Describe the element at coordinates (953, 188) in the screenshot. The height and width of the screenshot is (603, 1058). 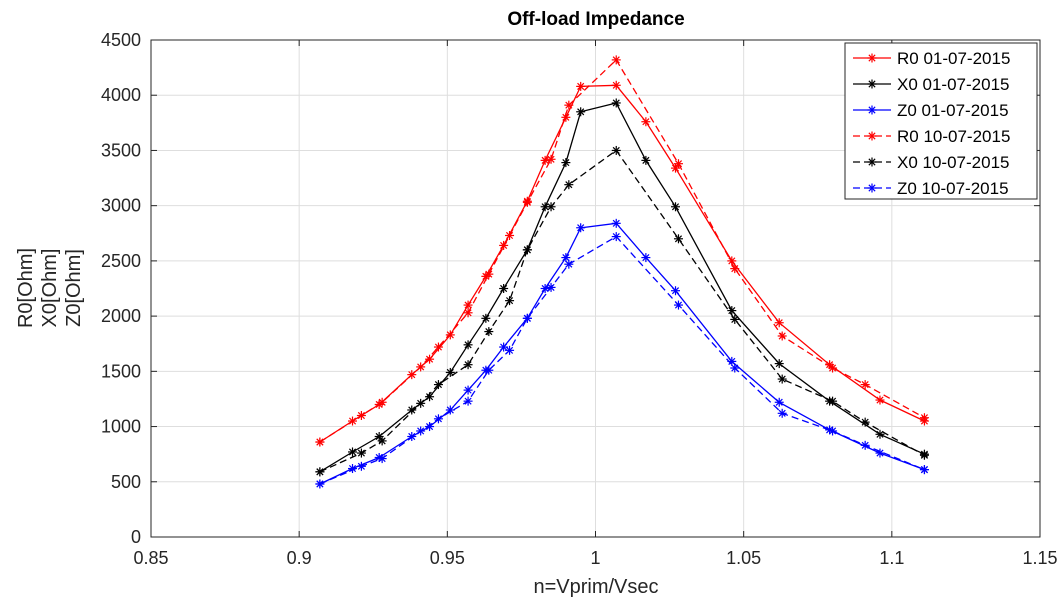
I see `legend-label: Z0 10-07-2015` at that location.